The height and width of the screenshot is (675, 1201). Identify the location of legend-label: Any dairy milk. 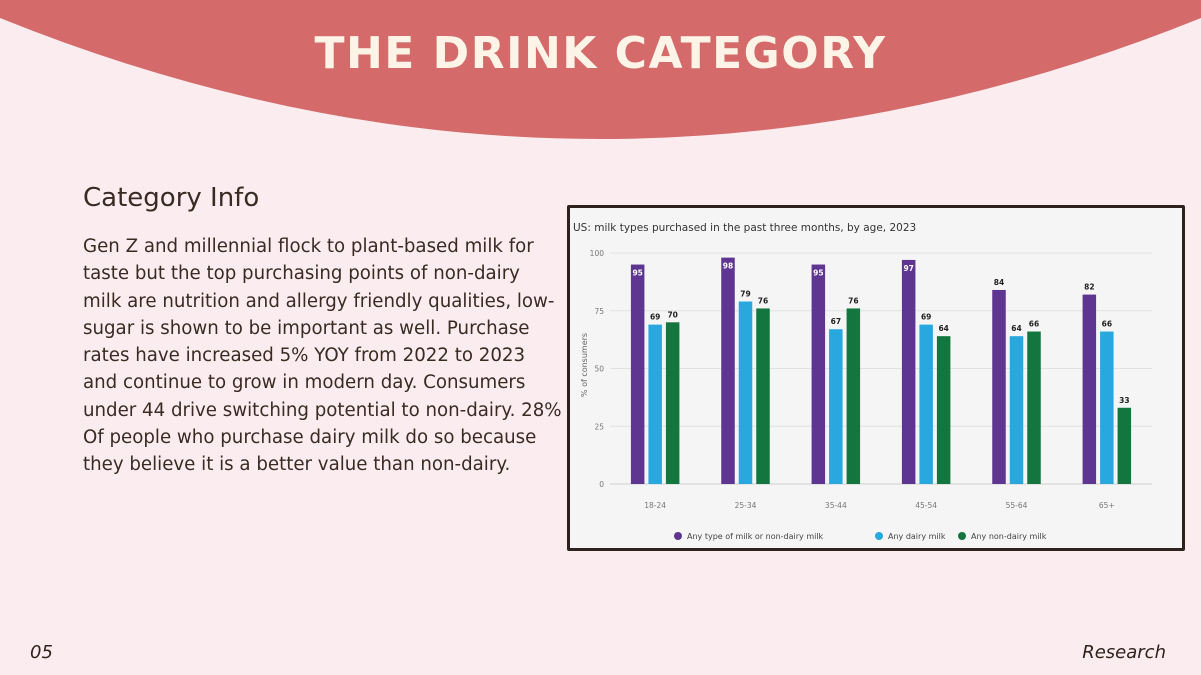
(917, 536).